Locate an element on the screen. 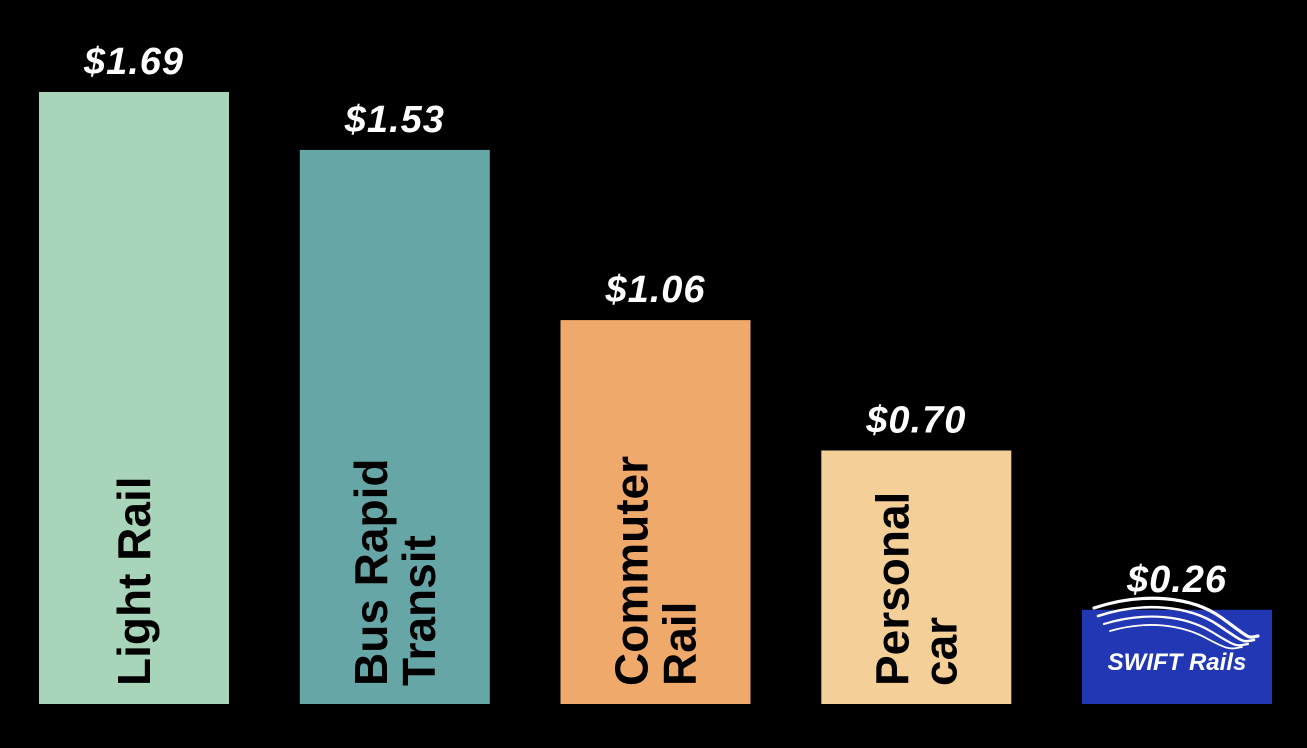 This screenshot has height=748, width=1307. category-label-line: Bus Rapid is located at coordinates (371, 572).